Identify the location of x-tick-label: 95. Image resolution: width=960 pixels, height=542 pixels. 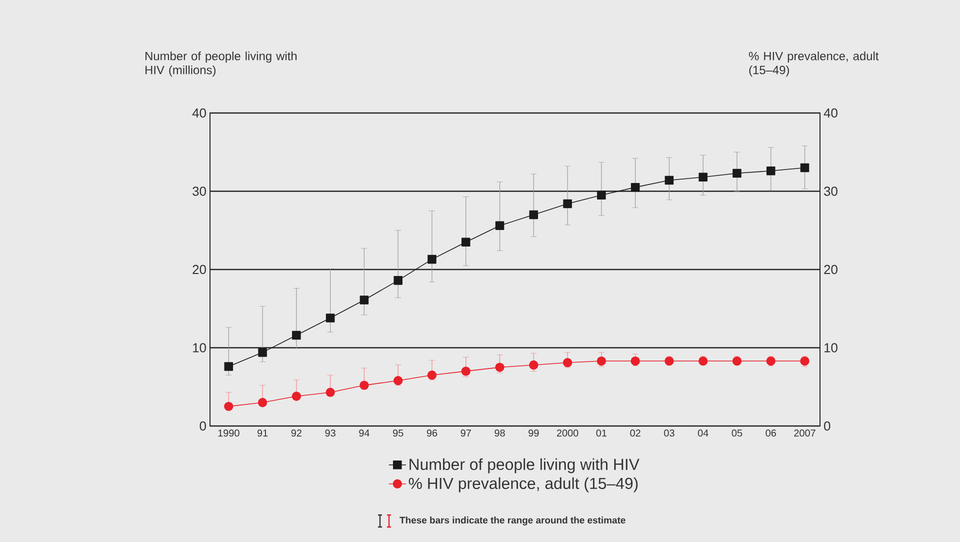
(398, 433).